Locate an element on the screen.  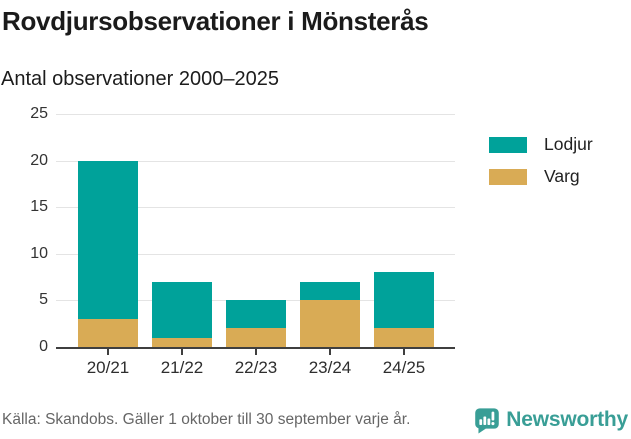
bar-23-24-varg is located at coordinates (330, 323).